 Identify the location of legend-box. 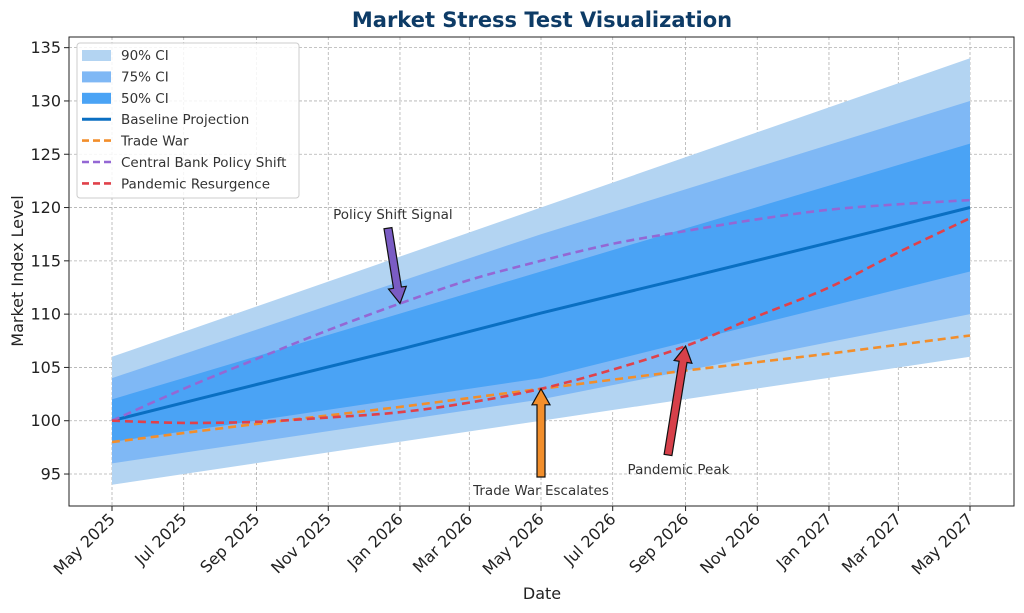
(188, 120).